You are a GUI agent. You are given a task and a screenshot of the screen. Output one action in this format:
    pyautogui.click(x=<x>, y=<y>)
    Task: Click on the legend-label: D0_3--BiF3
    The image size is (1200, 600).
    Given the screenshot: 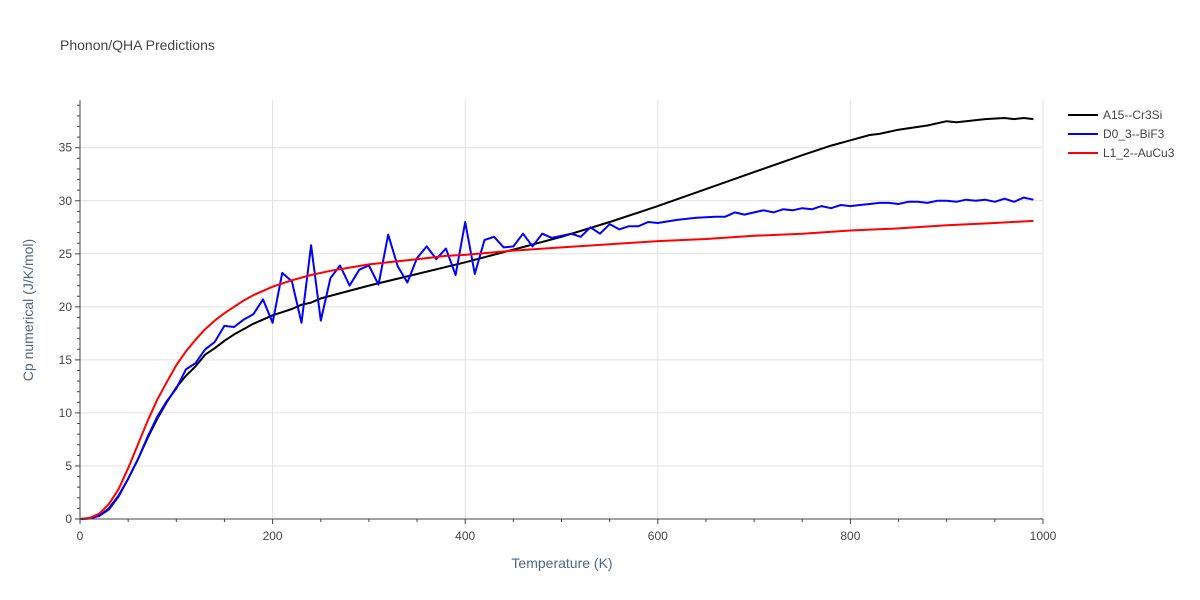 What is the action you would take?
    pyautogui.click(x=1134, y=134)
    